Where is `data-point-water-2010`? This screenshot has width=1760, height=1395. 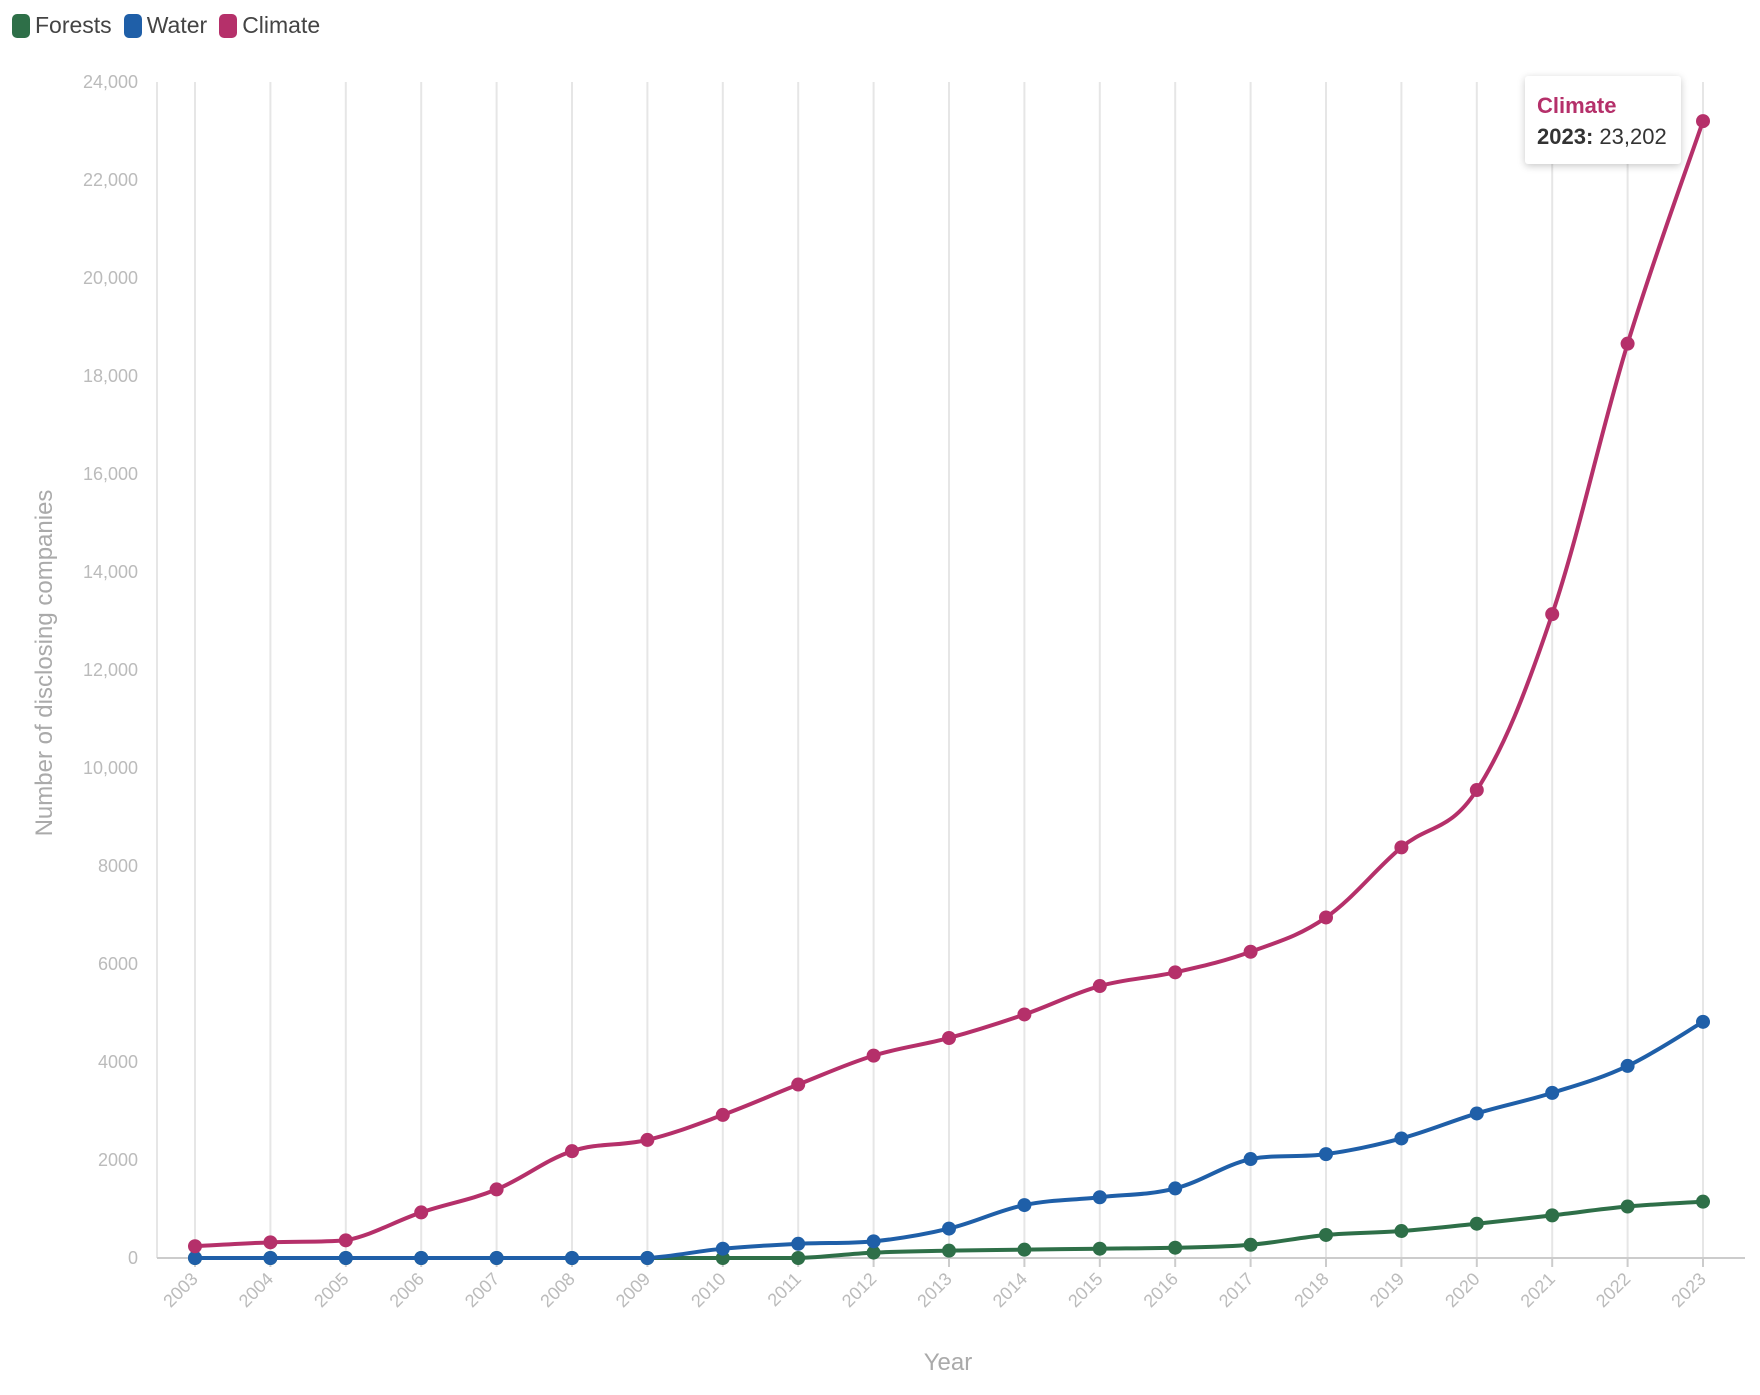 data-point-water-2010 is located at coordinates (722, 1248).